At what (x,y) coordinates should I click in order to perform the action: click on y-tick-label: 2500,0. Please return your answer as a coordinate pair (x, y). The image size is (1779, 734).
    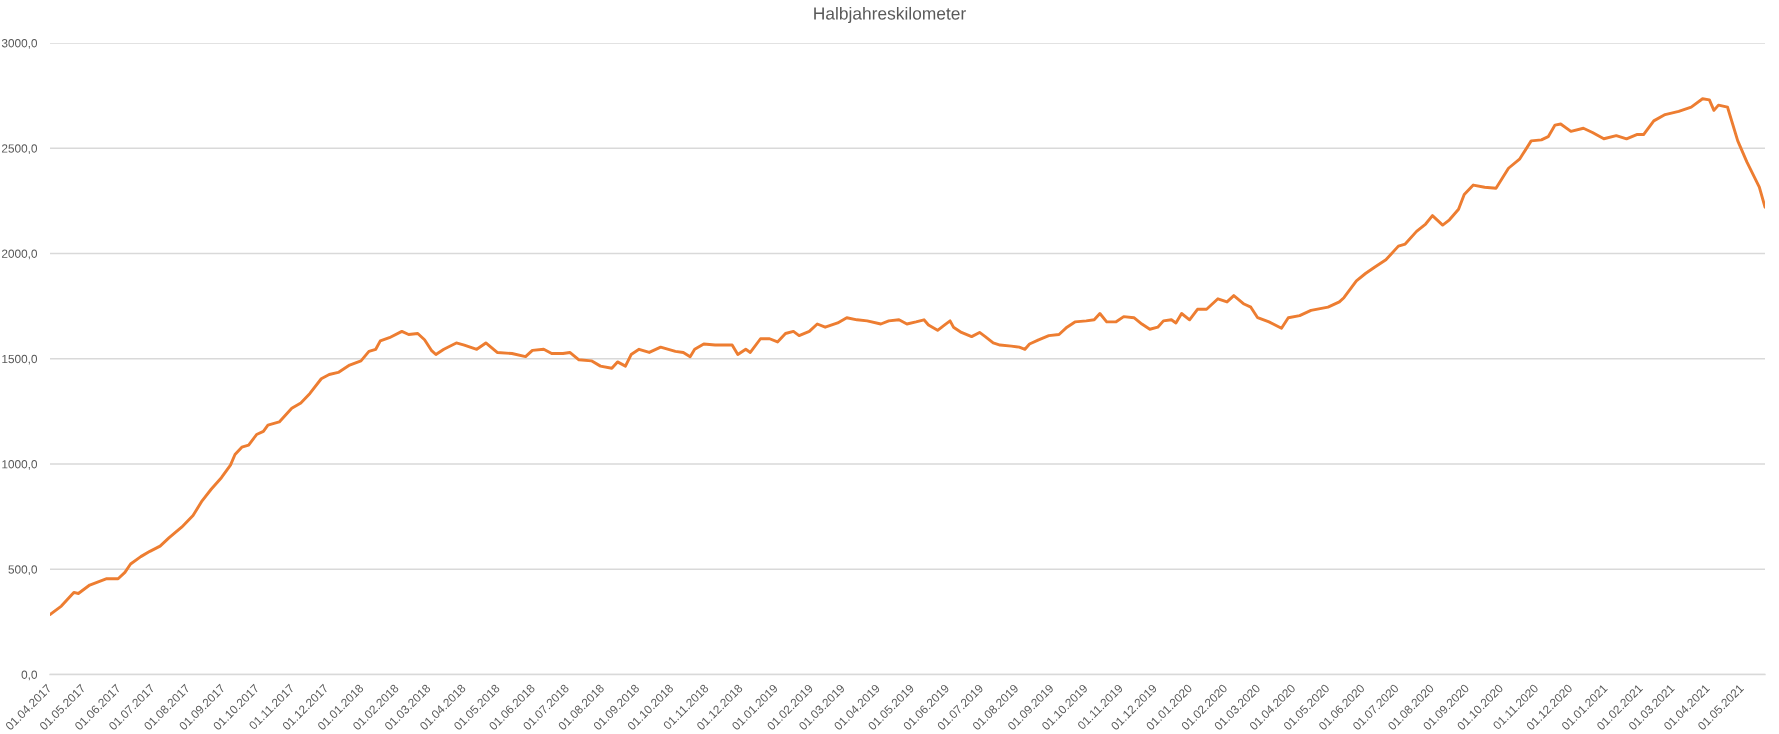
    Looking at the image, I should click on (19, 149).